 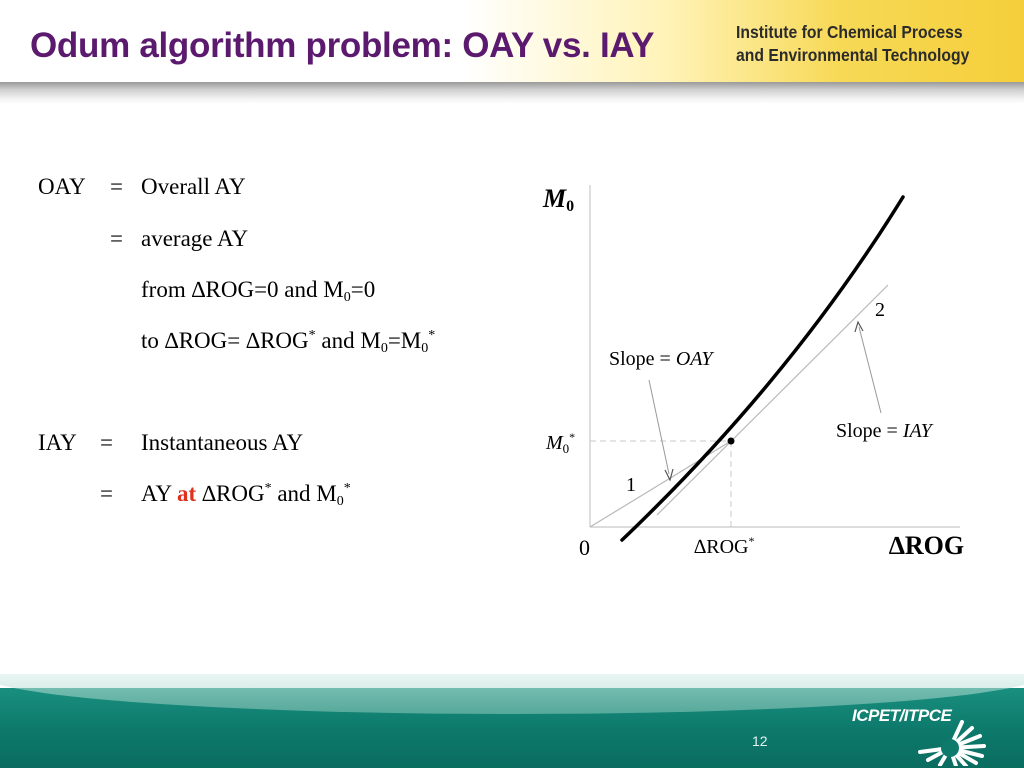 I want to click on m0-curve, so click(x=762, y=368).